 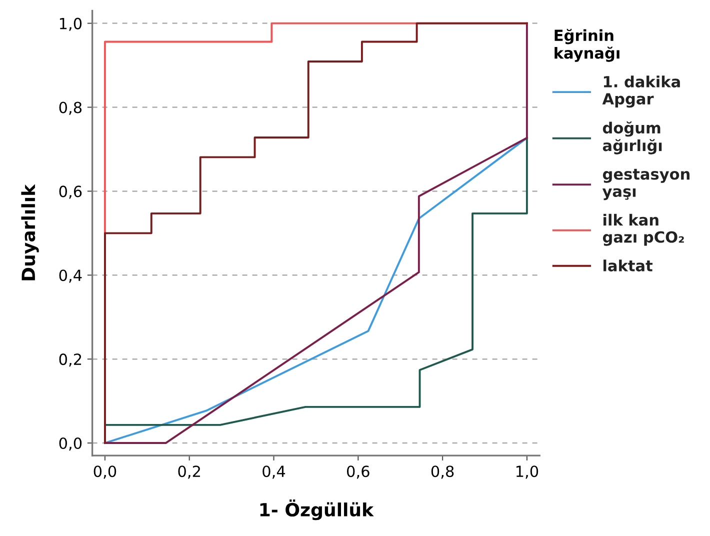 What do you see at coordinates (628, 266) in the screenshot?
I see `legend-label: laktat` at bounding box center [628, 266].